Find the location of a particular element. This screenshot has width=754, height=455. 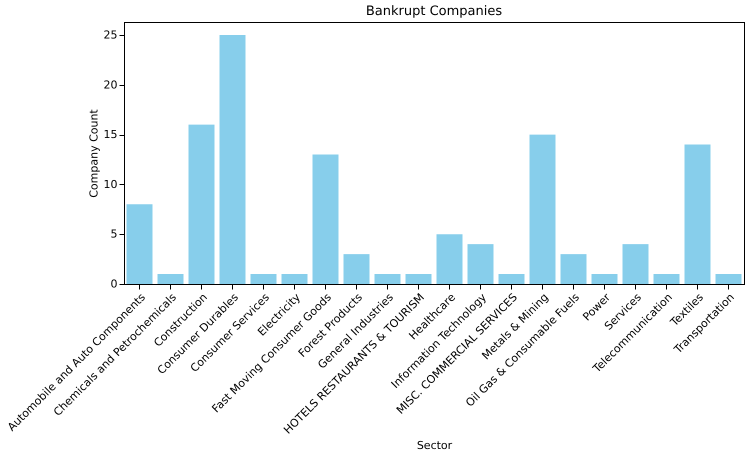

y-tick-label: 10 is located at coordinates (111, 184).